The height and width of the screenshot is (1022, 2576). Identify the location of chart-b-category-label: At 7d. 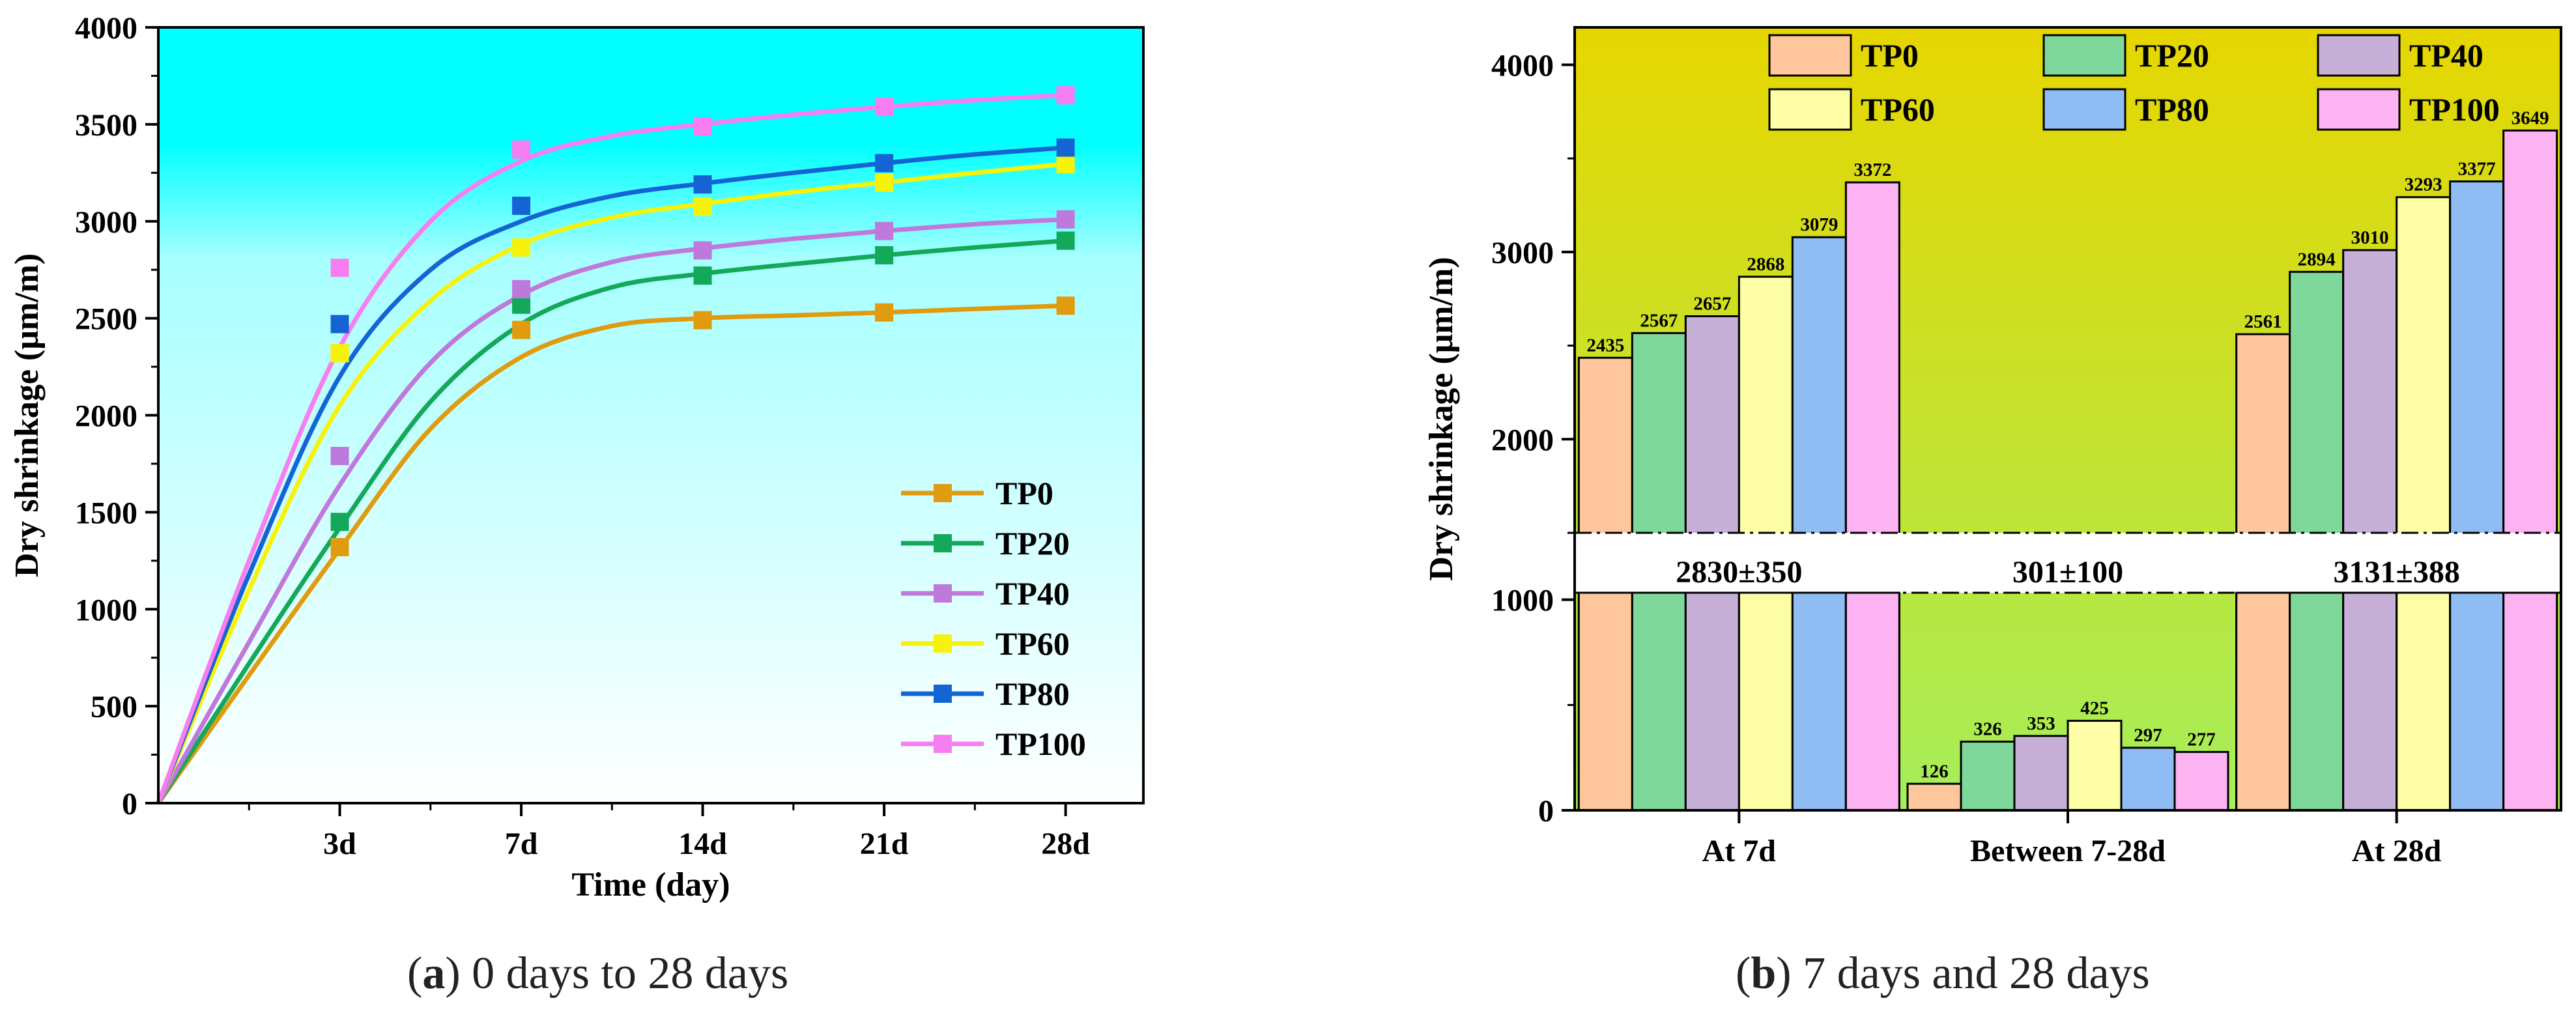
(1740, 851).